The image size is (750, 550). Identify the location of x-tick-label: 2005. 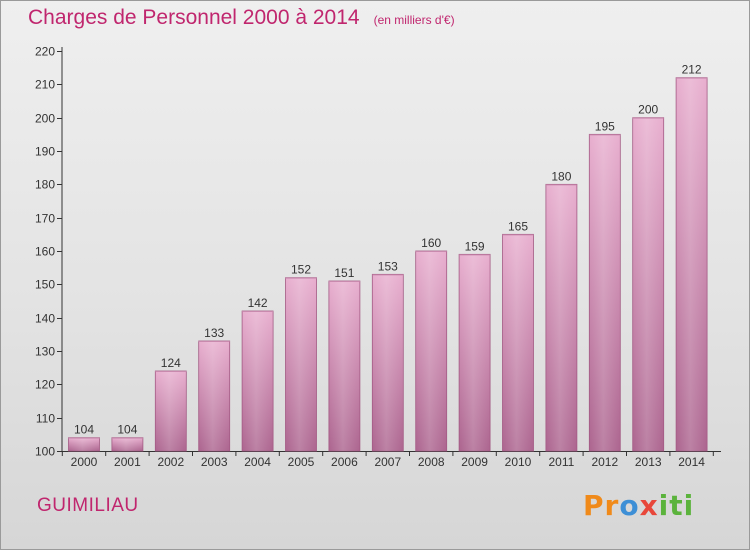
(301, 462).